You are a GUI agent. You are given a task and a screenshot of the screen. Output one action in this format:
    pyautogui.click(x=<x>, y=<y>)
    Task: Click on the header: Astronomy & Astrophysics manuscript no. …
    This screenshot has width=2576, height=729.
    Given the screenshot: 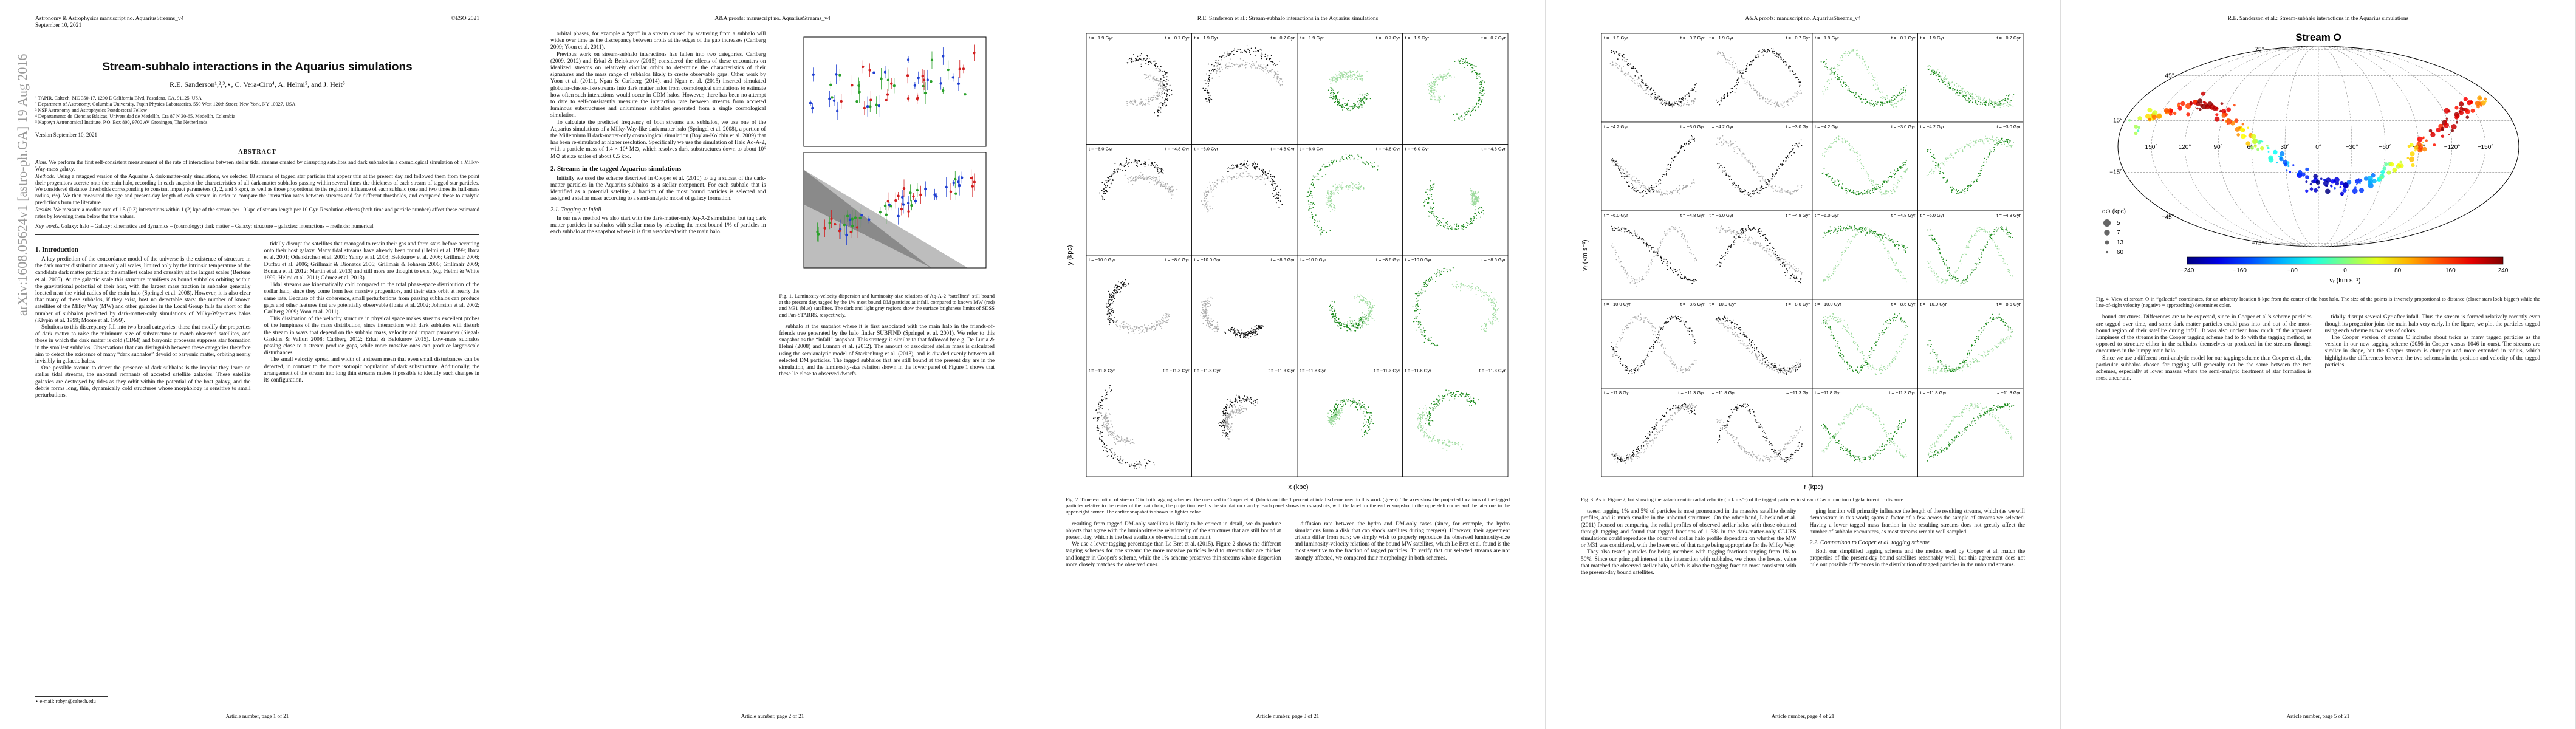 What is the action you would take?
    pyautogui.click(x=257, y=23)
    